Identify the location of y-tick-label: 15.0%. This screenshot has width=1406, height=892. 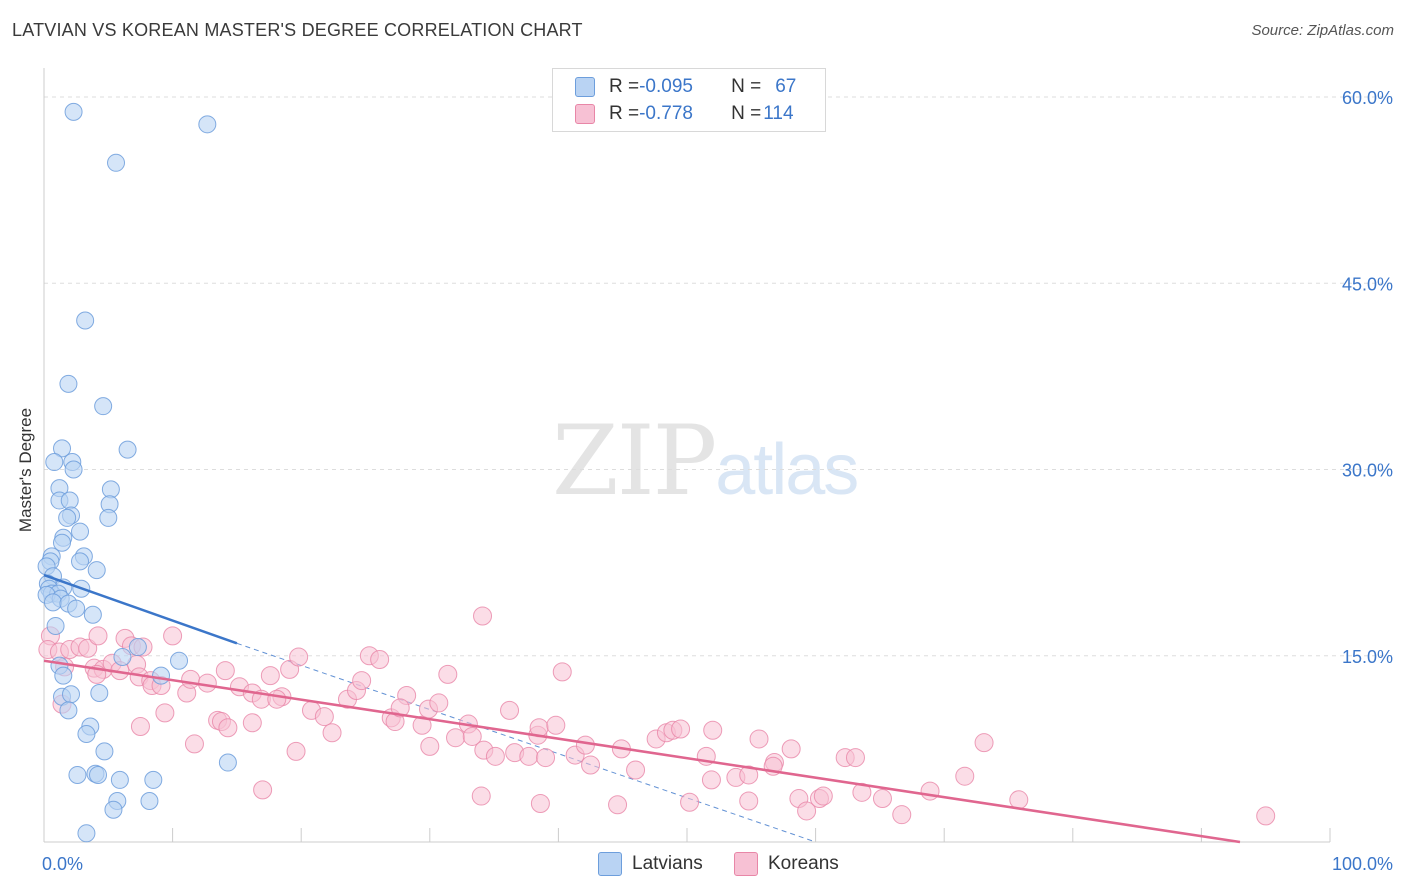
(1367, 657).